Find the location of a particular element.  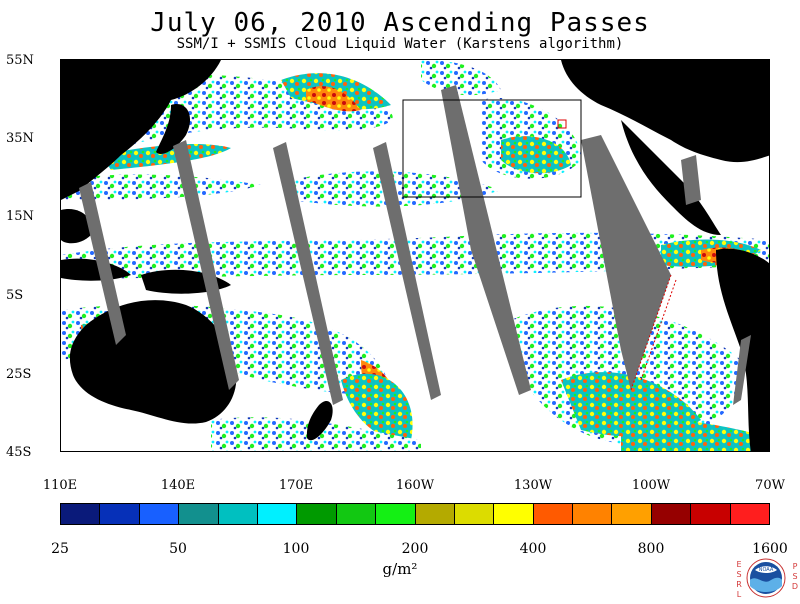

lon-label: 160W is located at coordinates (415, 485).